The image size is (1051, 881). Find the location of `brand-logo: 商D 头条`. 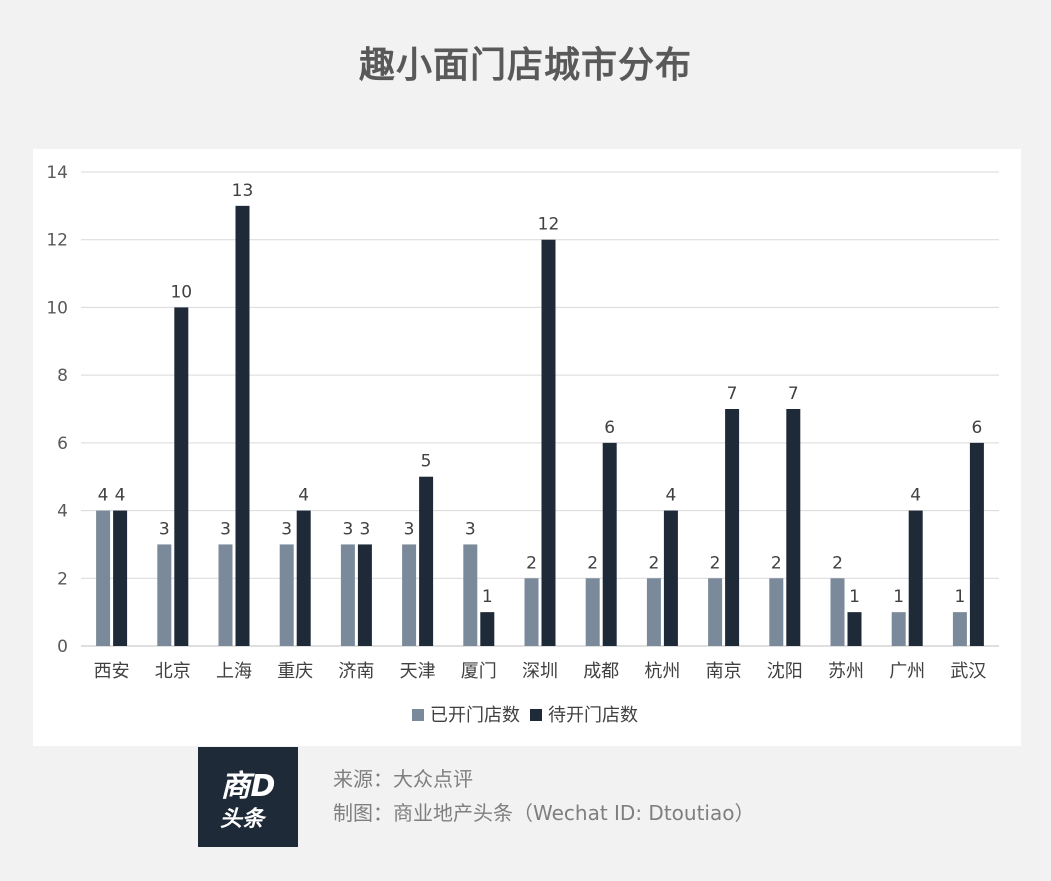

brand-logo: 商D 头条 is located at coordinates (248, 797).